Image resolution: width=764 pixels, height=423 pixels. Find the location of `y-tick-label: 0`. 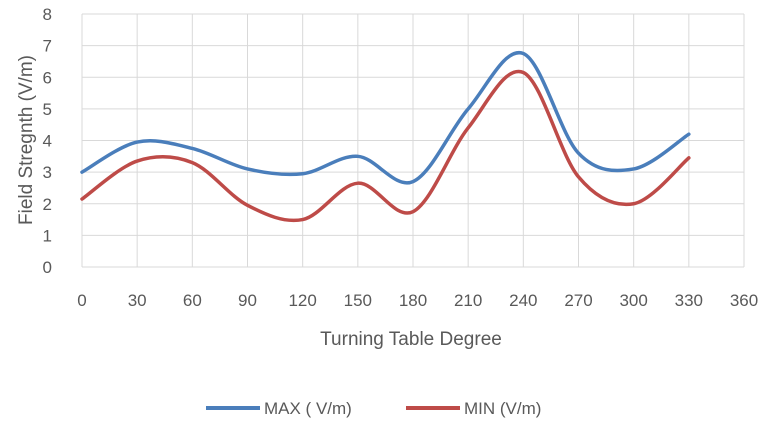

y-tick-label: 0 is located at coordinates (47, 267).